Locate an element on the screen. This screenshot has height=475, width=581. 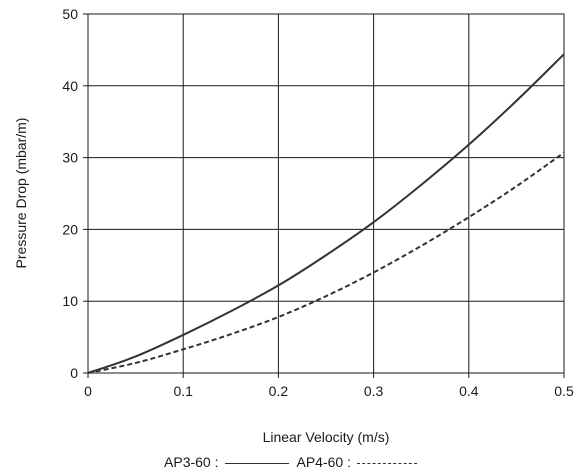
legend-dashed-line-swatch is located at coordinates (386, 463).